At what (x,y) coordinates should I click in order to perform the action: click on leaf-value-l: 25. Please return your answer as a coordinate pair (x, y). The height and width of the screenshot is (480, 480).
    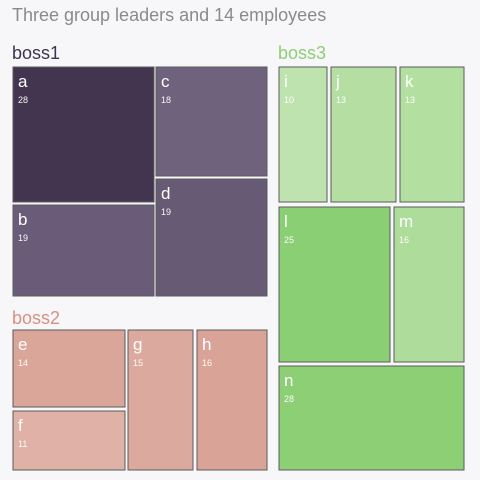
    Looking at the image, I should click on (289, 240).